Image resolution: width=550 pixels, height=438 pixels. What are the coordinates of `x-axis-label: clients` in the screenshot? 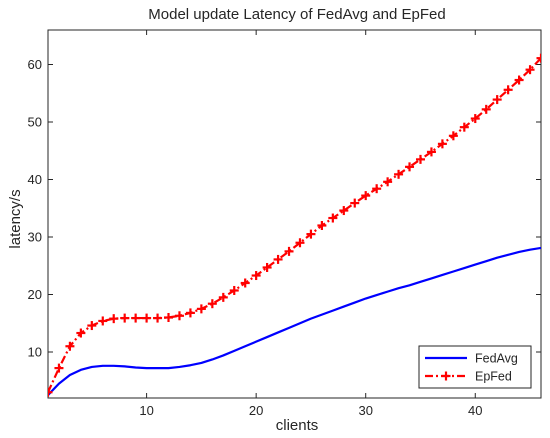 It's located at (297, 425).